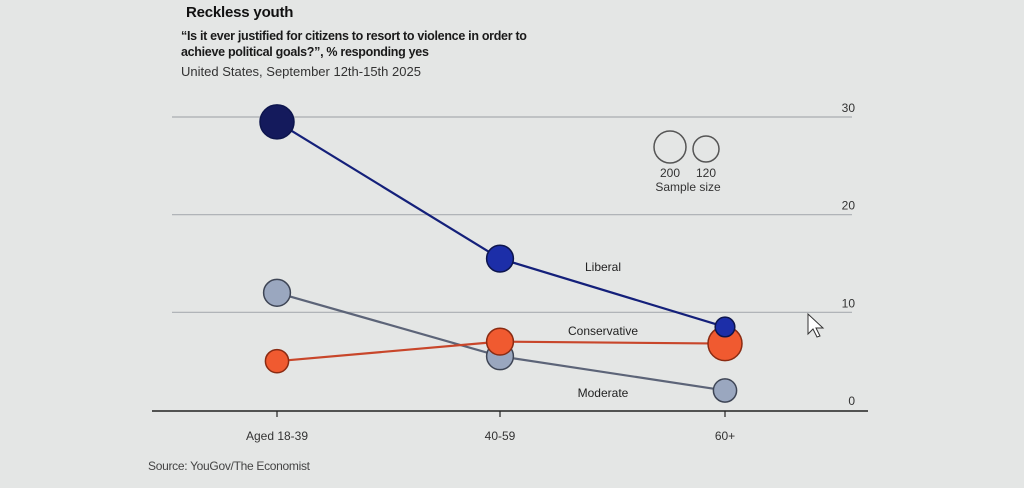 This screenshot has height=488, width=1024. Describe the element at coordinates (849, 108) in the screenshot. I see `y-tick-label: 30` at that location.